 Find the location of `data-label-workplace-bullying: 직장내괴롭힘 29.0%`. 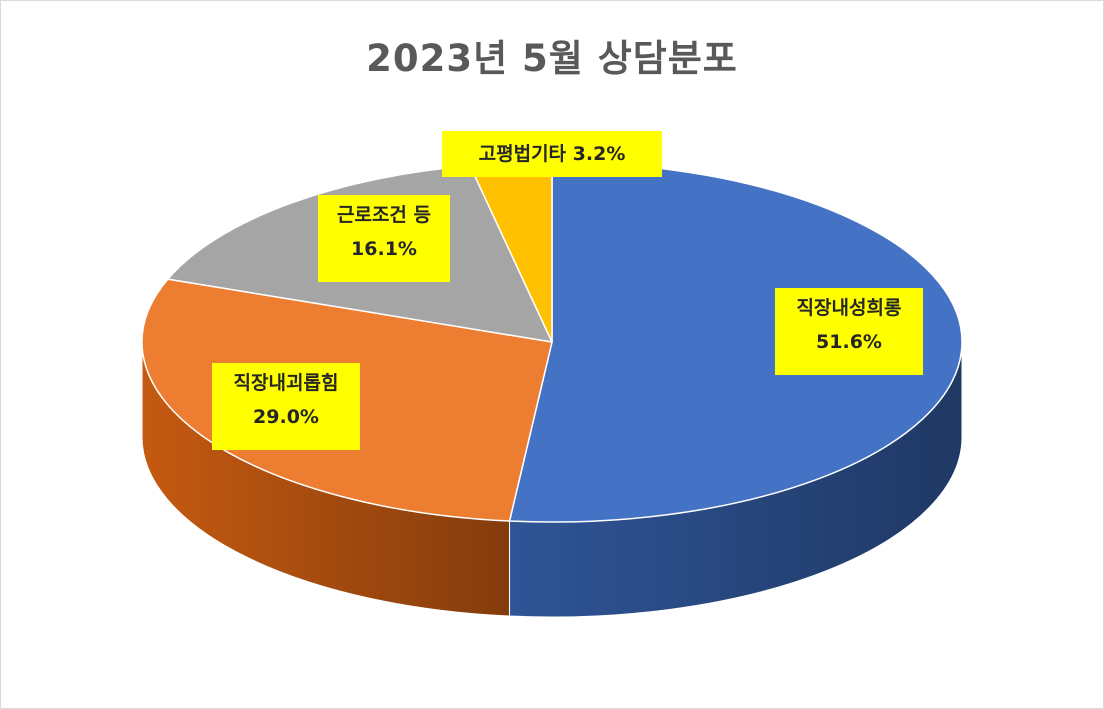

data-label-workplace-bullying: 직장내괴롭힘 29.0% is located at coordinates (286, 406).